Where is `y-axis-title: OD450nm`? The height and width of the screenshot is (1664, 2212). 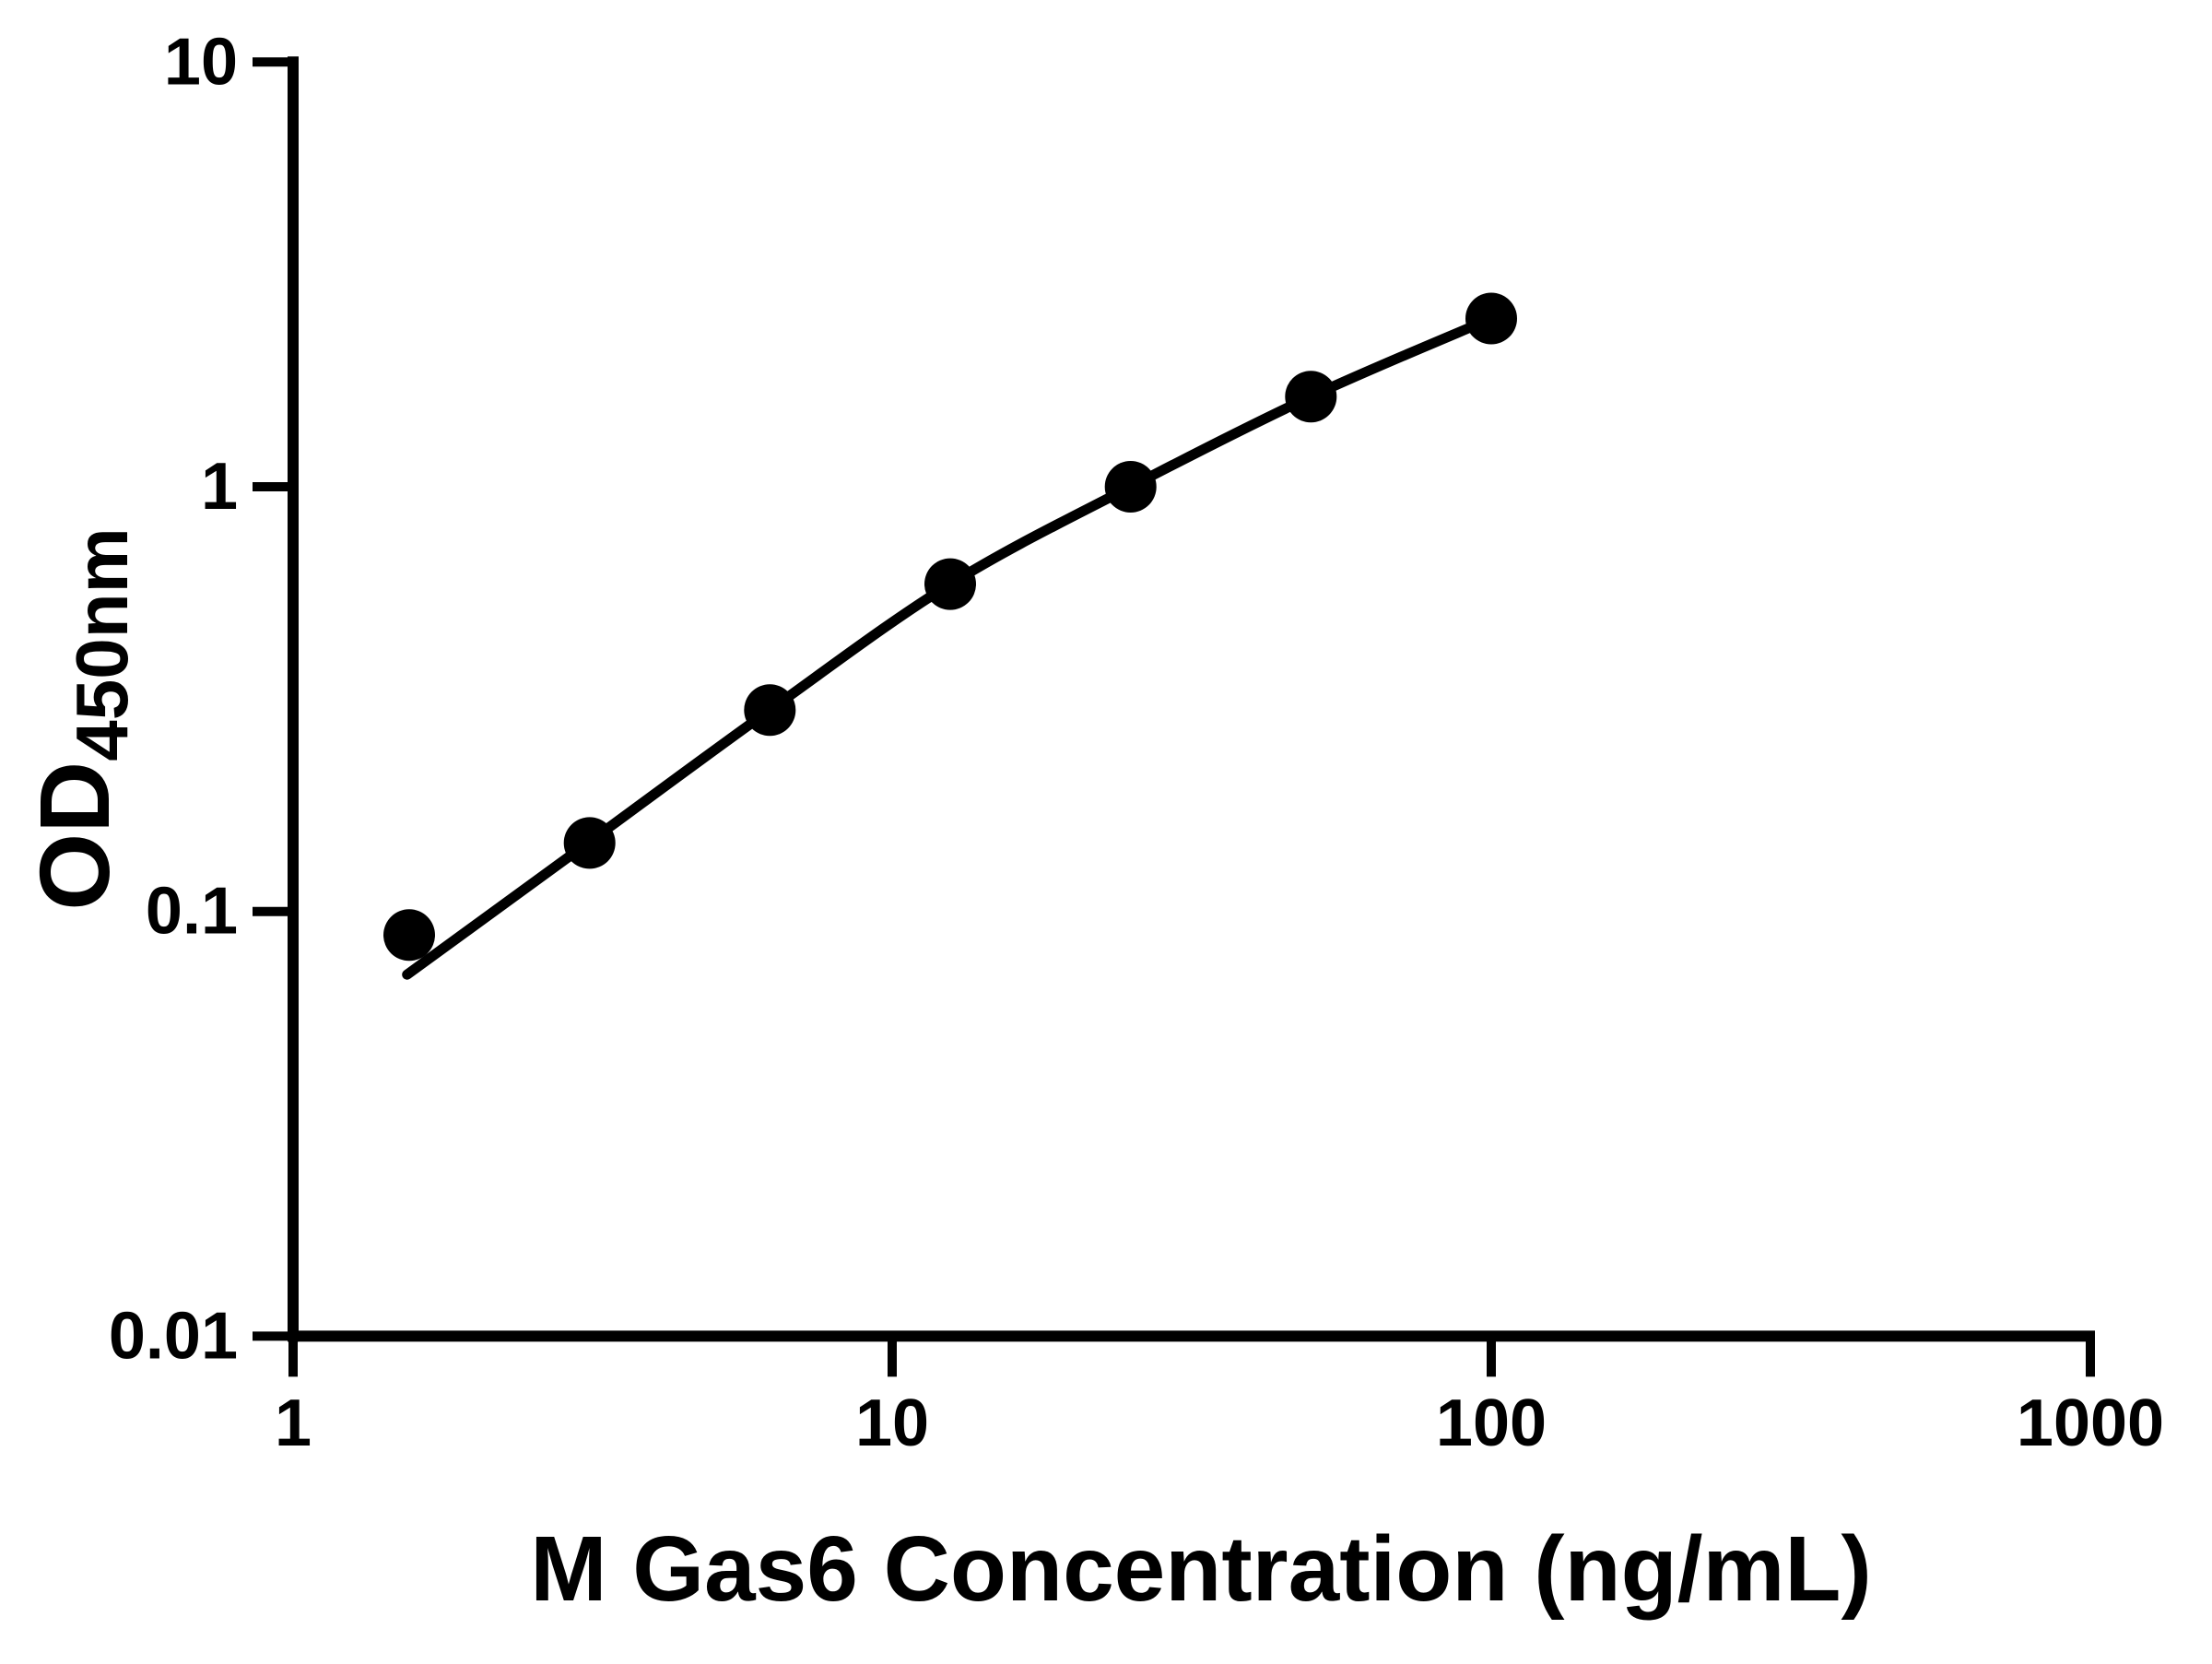 y-axis-title: OD450nm is located at coordinates (80, 718).